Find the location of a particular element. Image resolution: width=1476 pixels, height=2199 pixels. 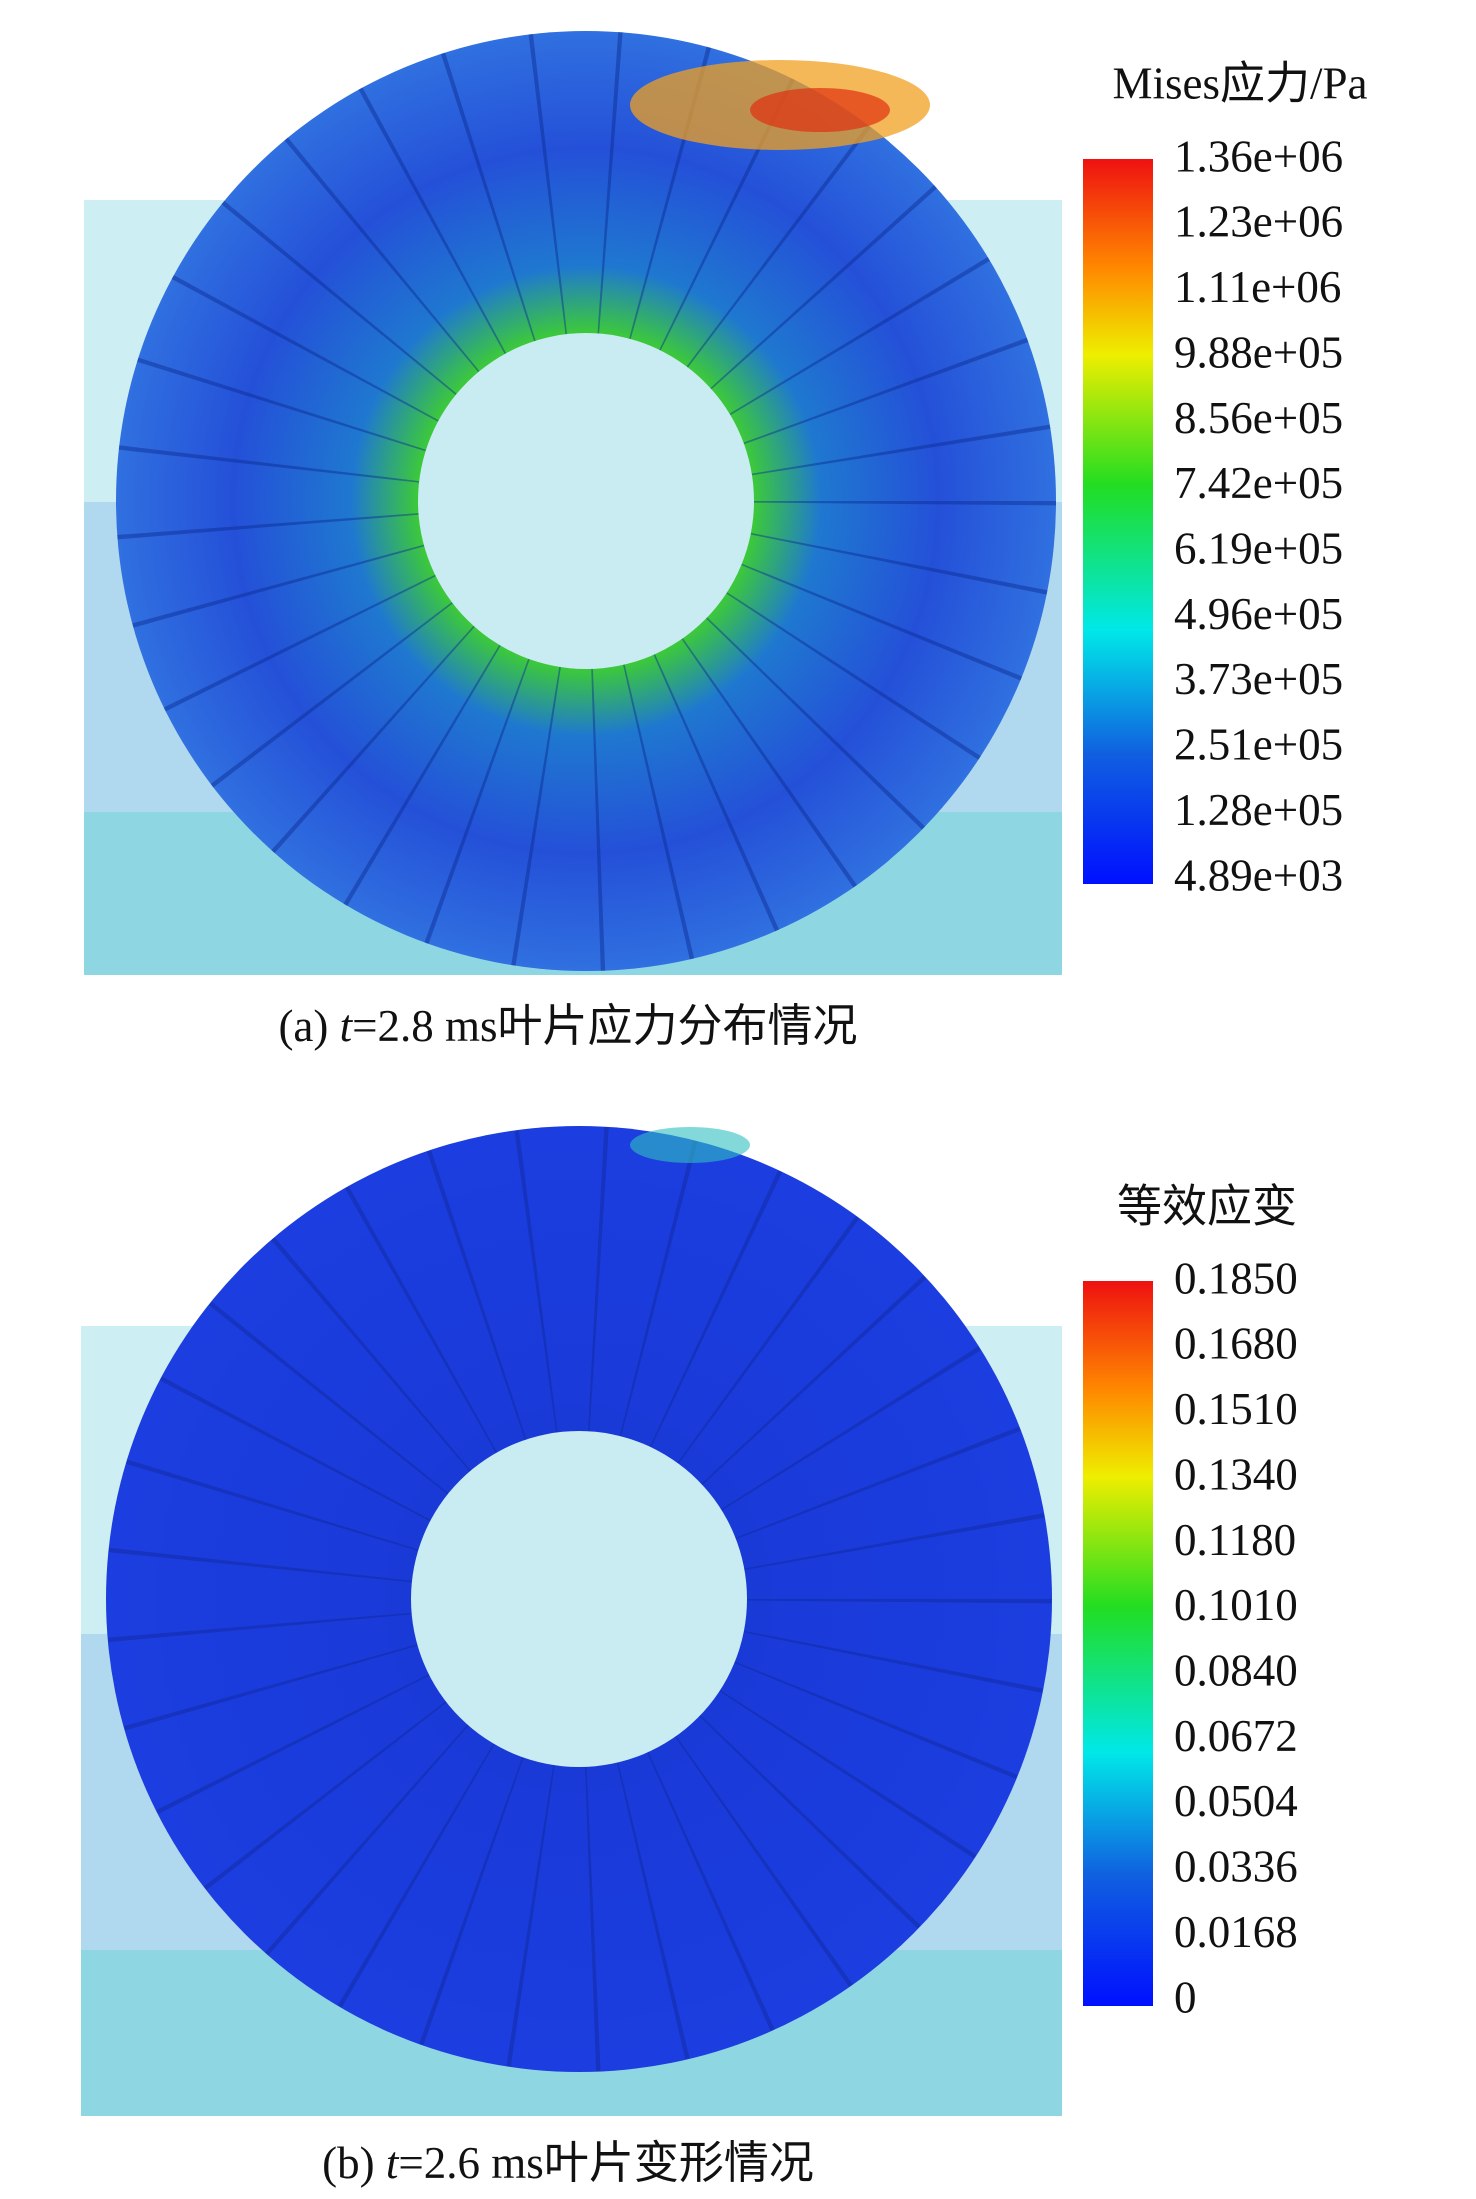

colorbar-label: 0.1340 is located at coordinates (1236, 1474).